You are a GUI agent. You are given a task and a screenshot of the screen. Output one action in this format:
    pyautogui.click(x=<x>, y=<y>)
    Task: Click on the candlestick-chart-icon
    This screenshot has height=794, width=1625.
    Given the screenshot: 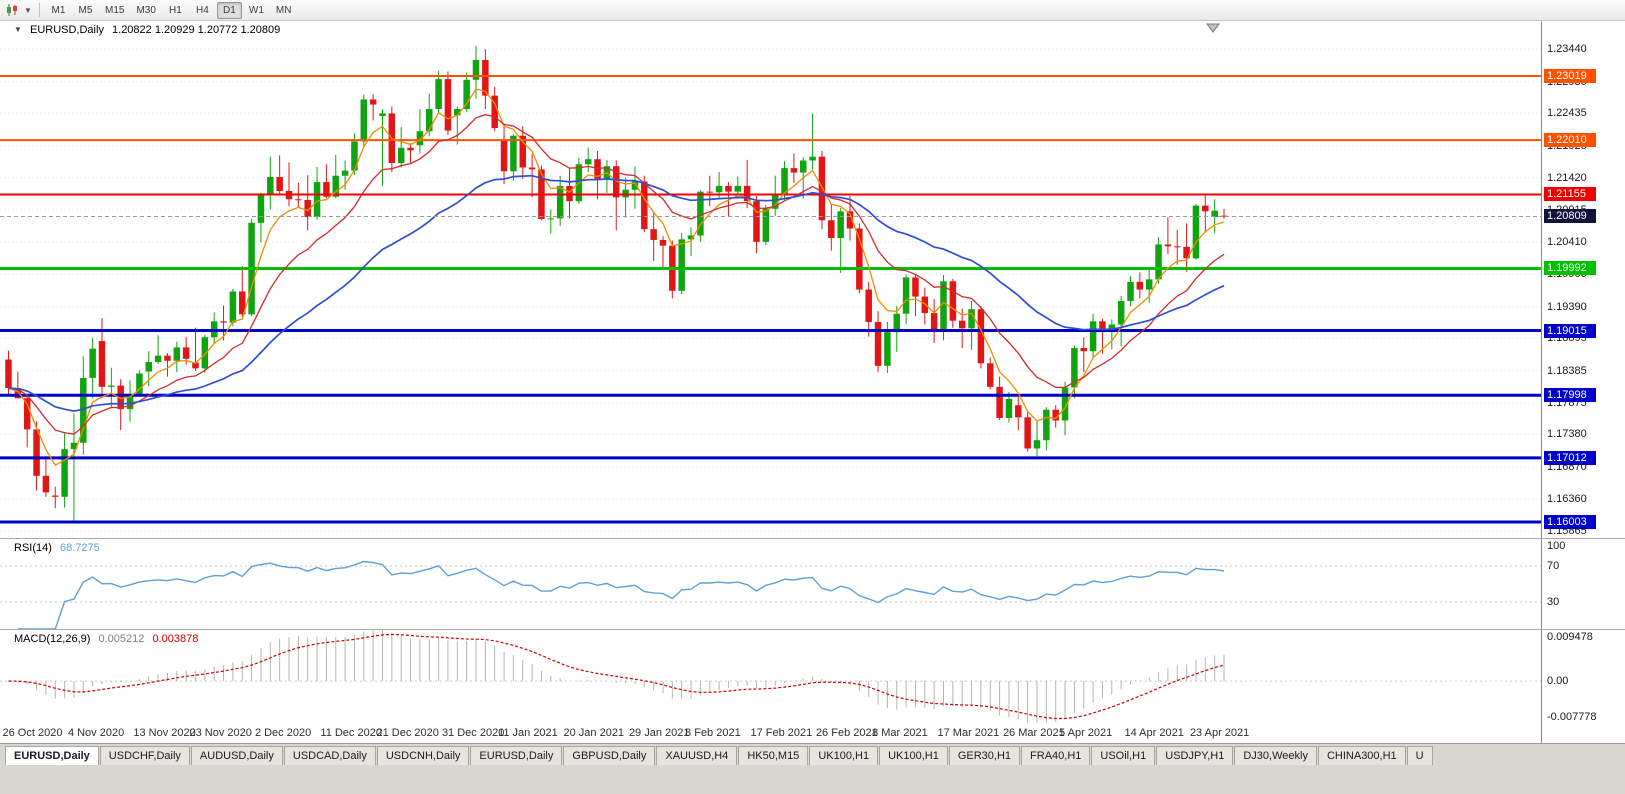 What is the action you would take?
    pyautogui.click(x=12, y=10)
    